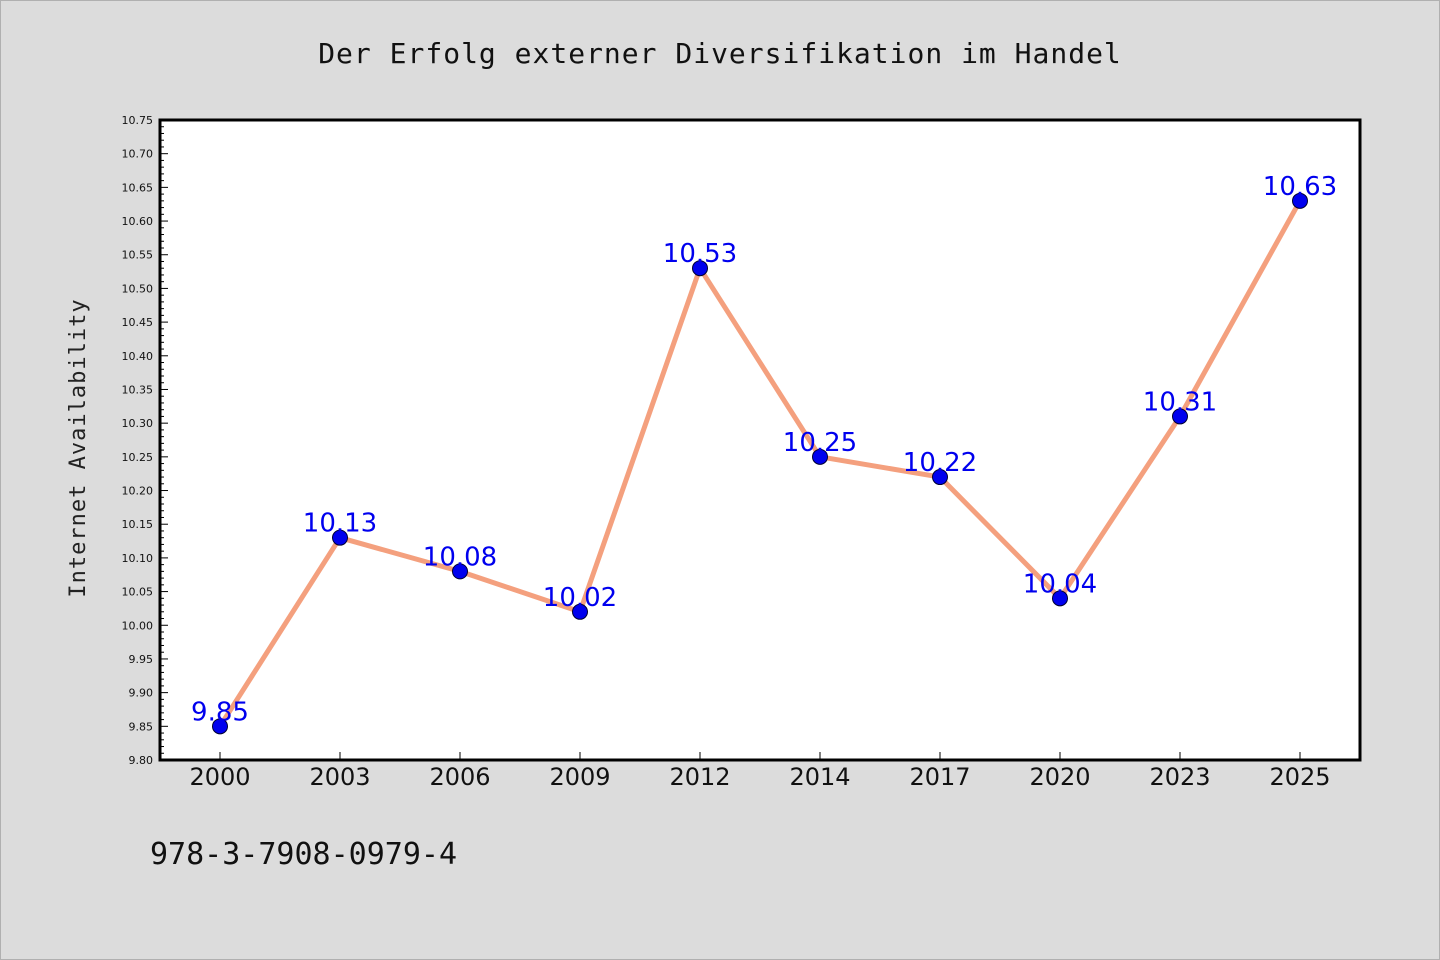  Describe the element at coordinates (303, 854) in the screenshot. I see `isbn-text: 978-3-7908-0979-4` at that location.